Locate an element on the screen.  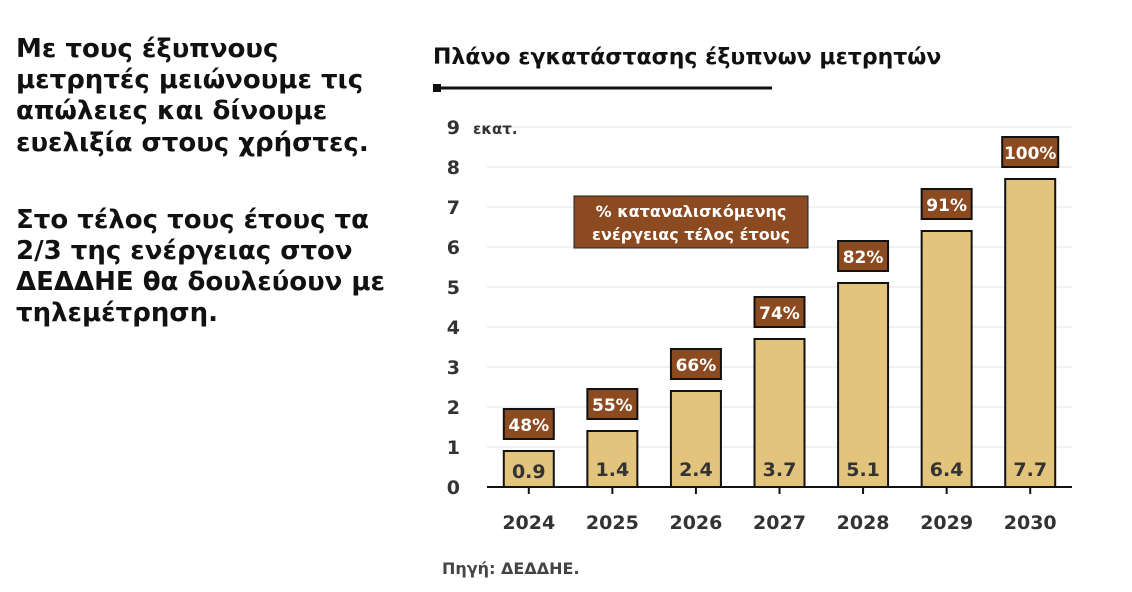
x-tick-label: 2029 is located at coordinates (946, 523).